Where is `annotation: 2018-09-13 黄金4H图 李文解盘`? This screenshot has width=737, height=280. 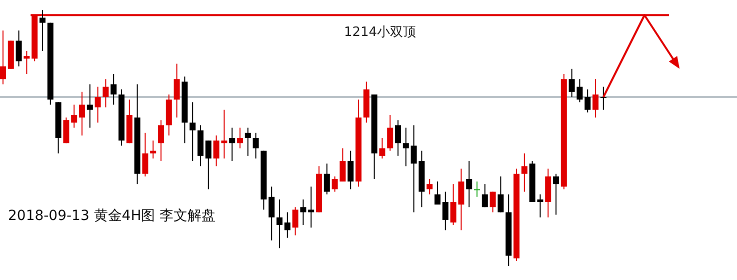 annotation: 2018-09-13 黄金4H图 李文解盘 is located at coordinates (112, 216).